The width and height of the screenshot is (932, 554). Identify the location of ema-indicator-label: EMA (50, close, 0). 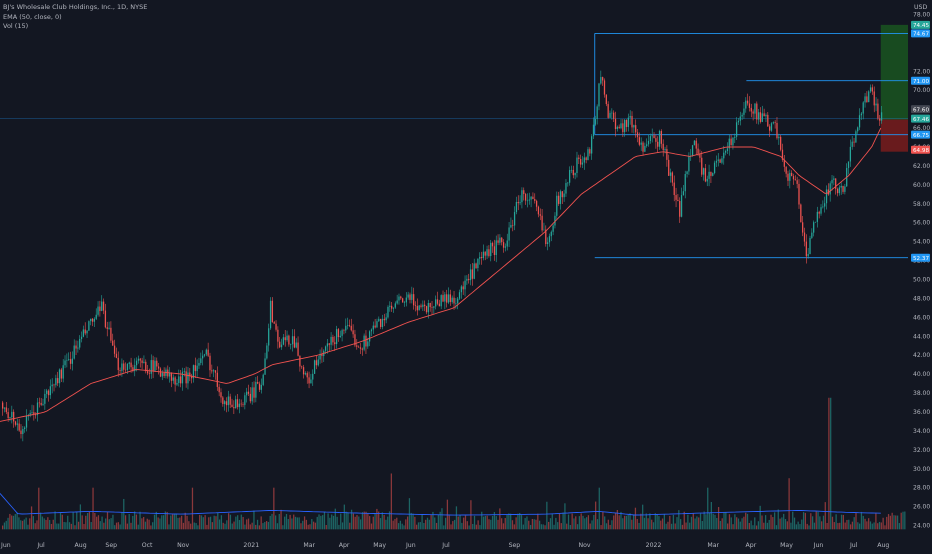
(32, 16).